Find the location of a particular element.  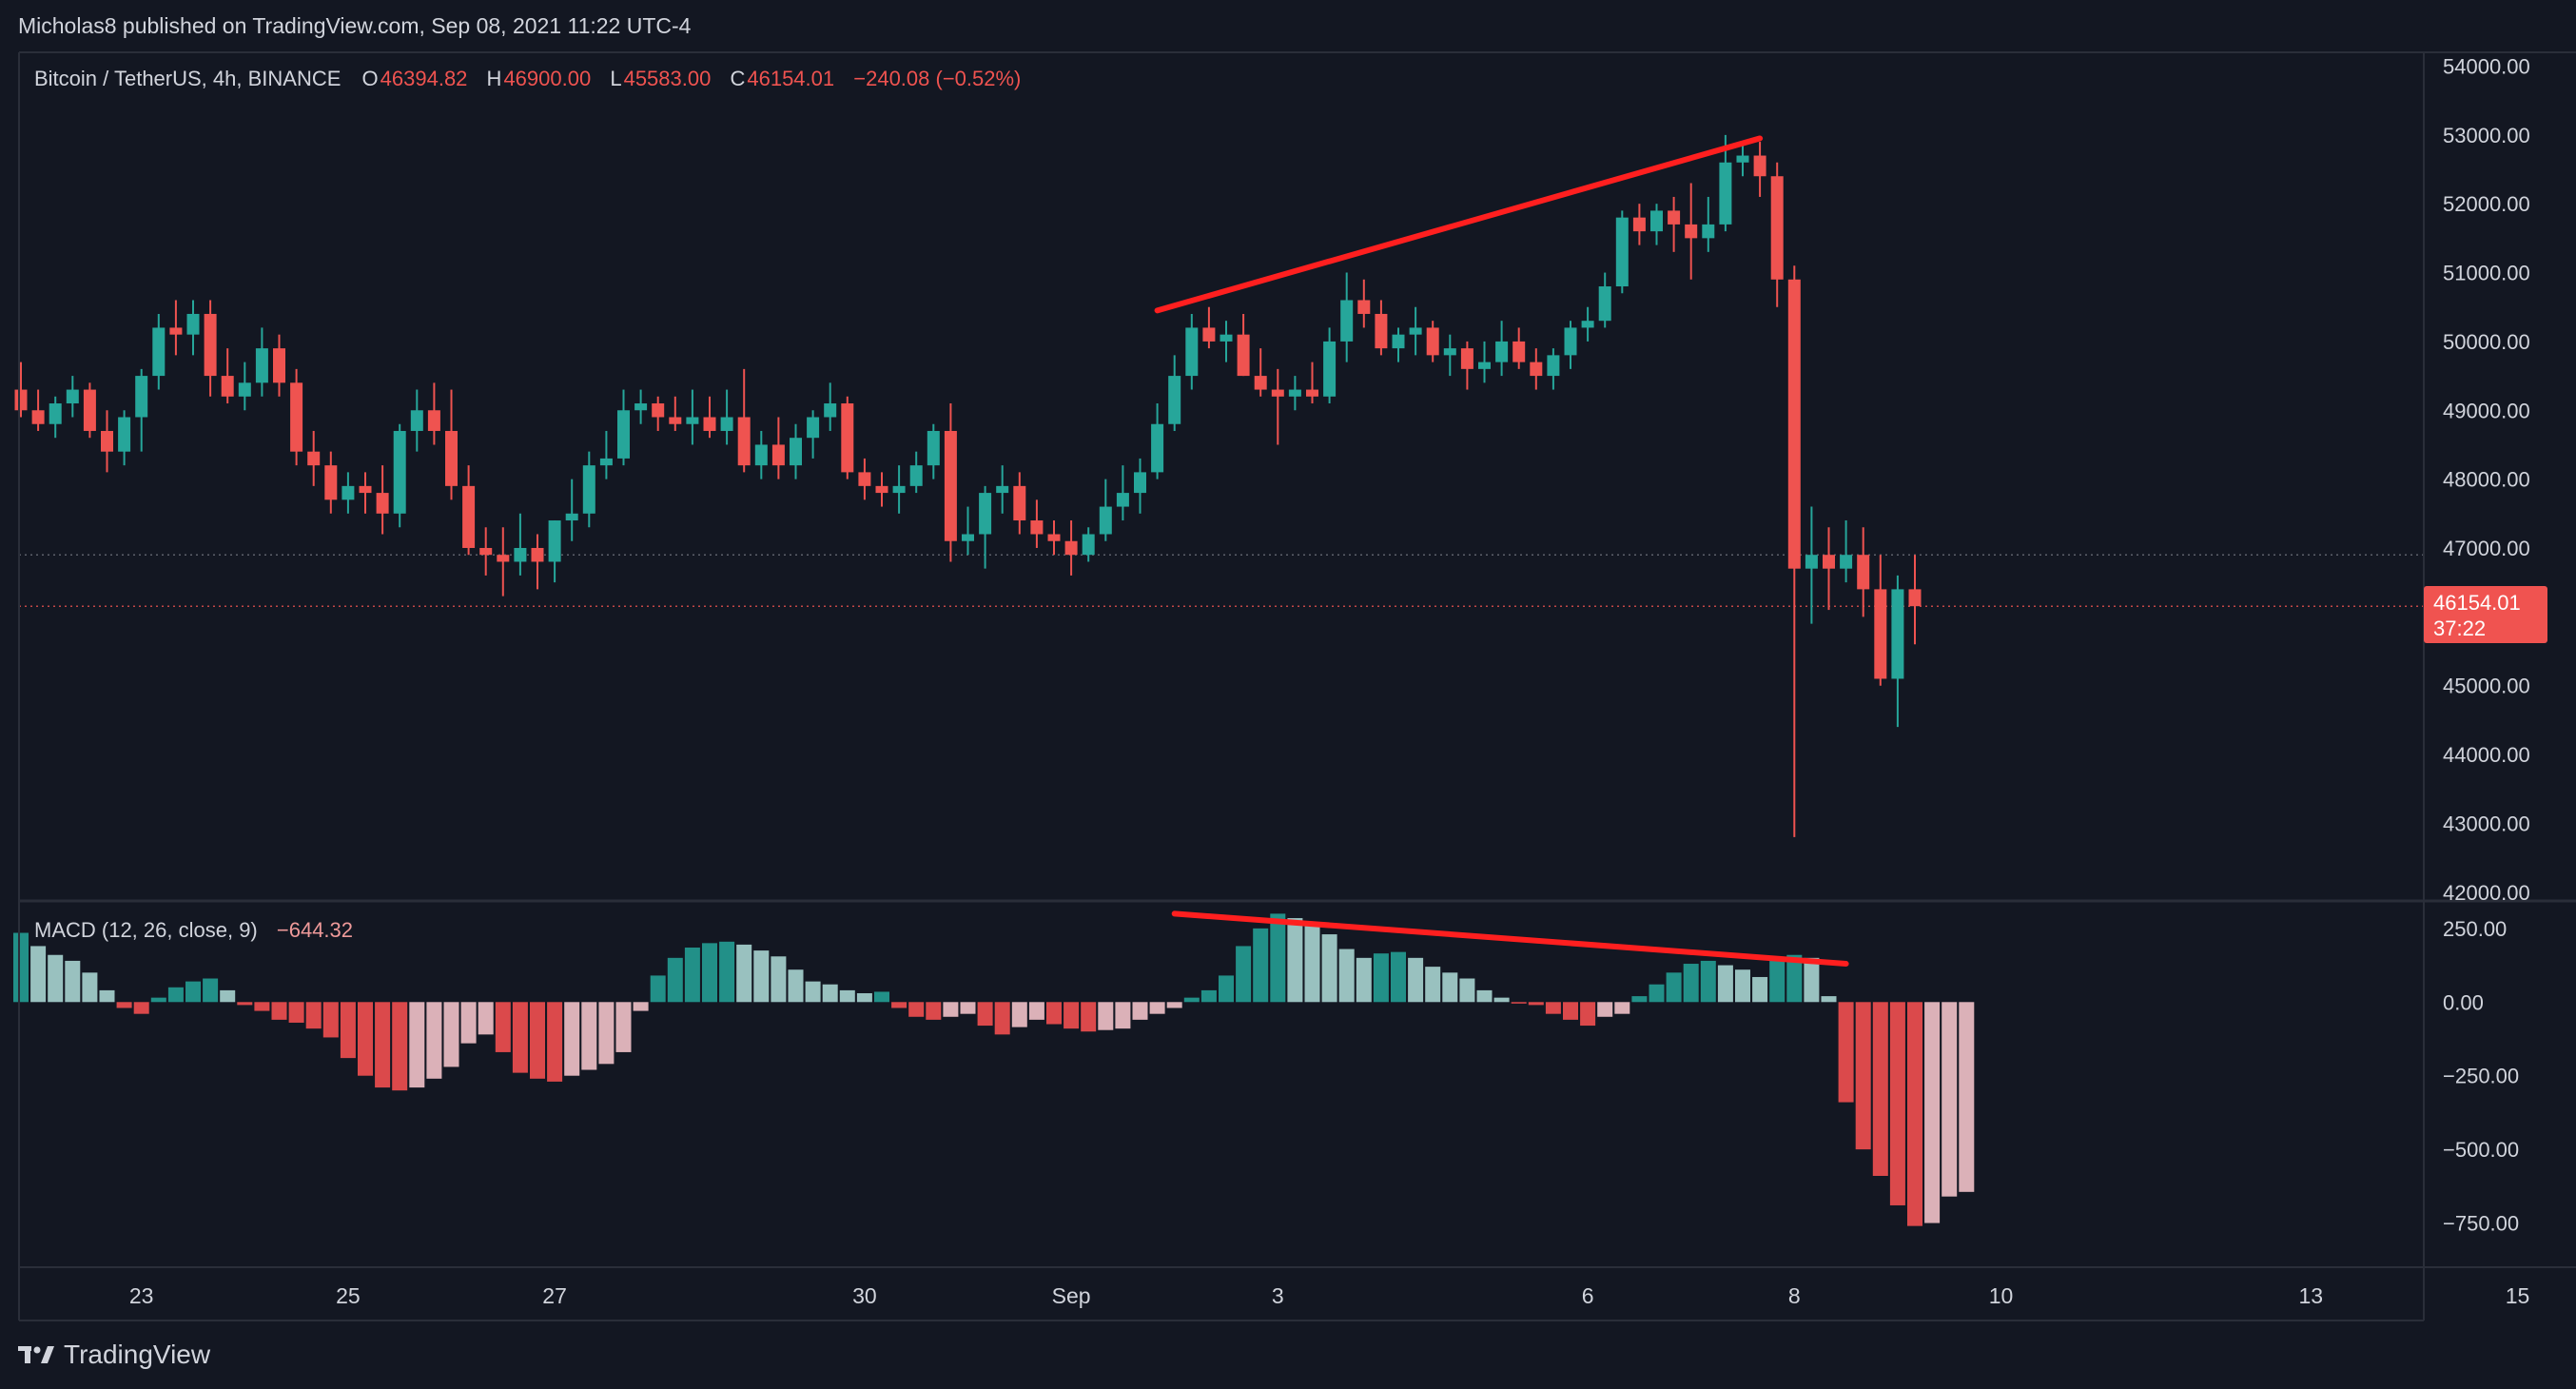

price-tick-label: 42000.00 is located at coordinates (2486, 893).